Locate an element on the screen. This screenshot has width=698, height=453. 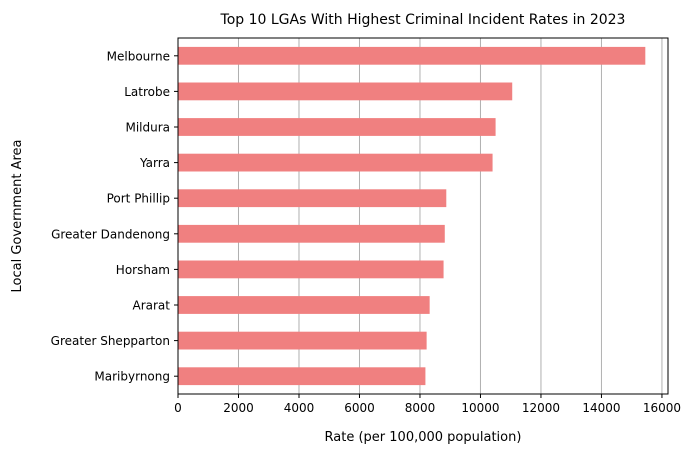
y-tick-label: Port Phillip is located at coordinates (138, 199).